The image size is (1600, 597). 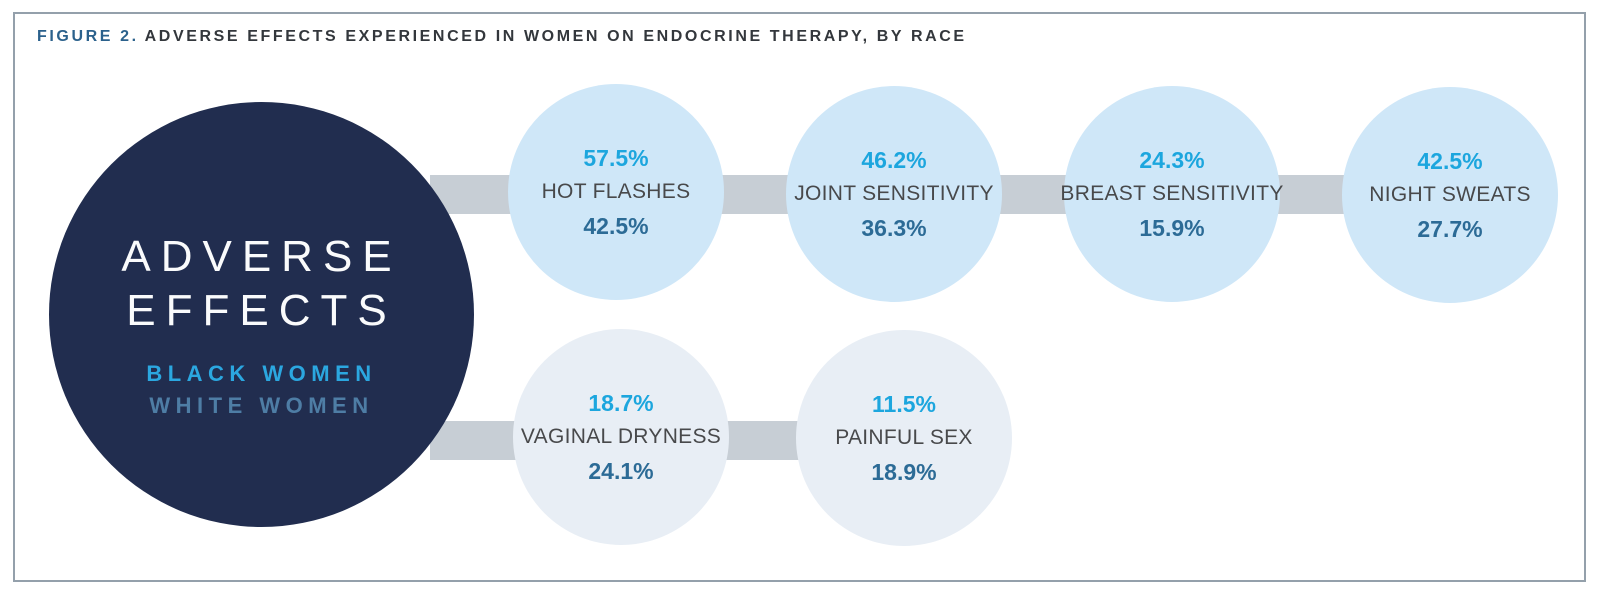 I want to click on black-women-value: 57.5%, so click(x=616, y=158).